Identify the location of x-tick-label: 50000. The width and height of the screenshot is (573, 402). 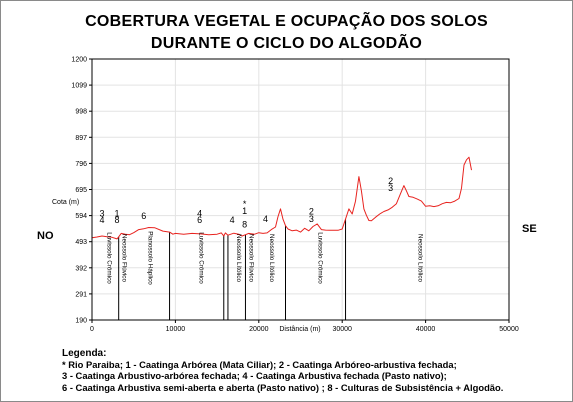
(509, 329).